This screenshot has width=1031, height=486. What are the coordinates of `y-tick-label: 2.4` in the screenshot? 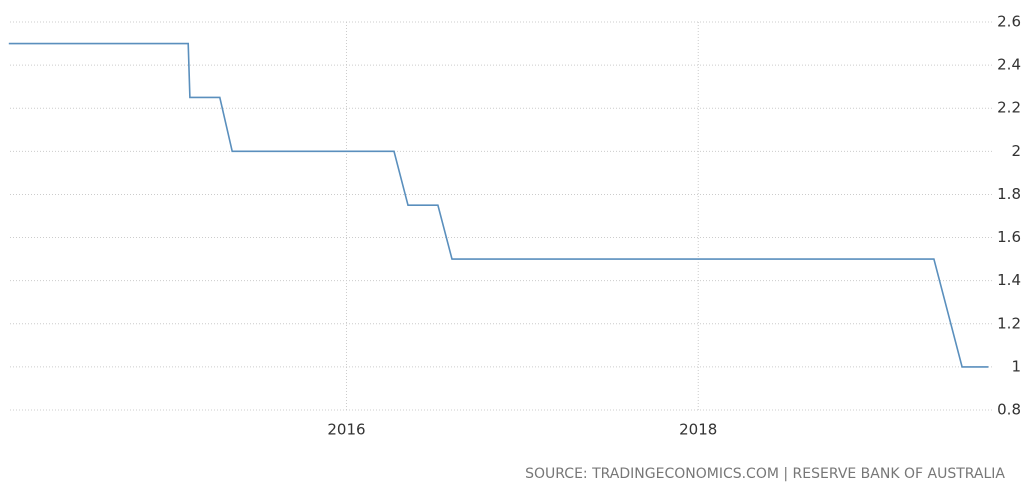 It's located at (1009, 65).